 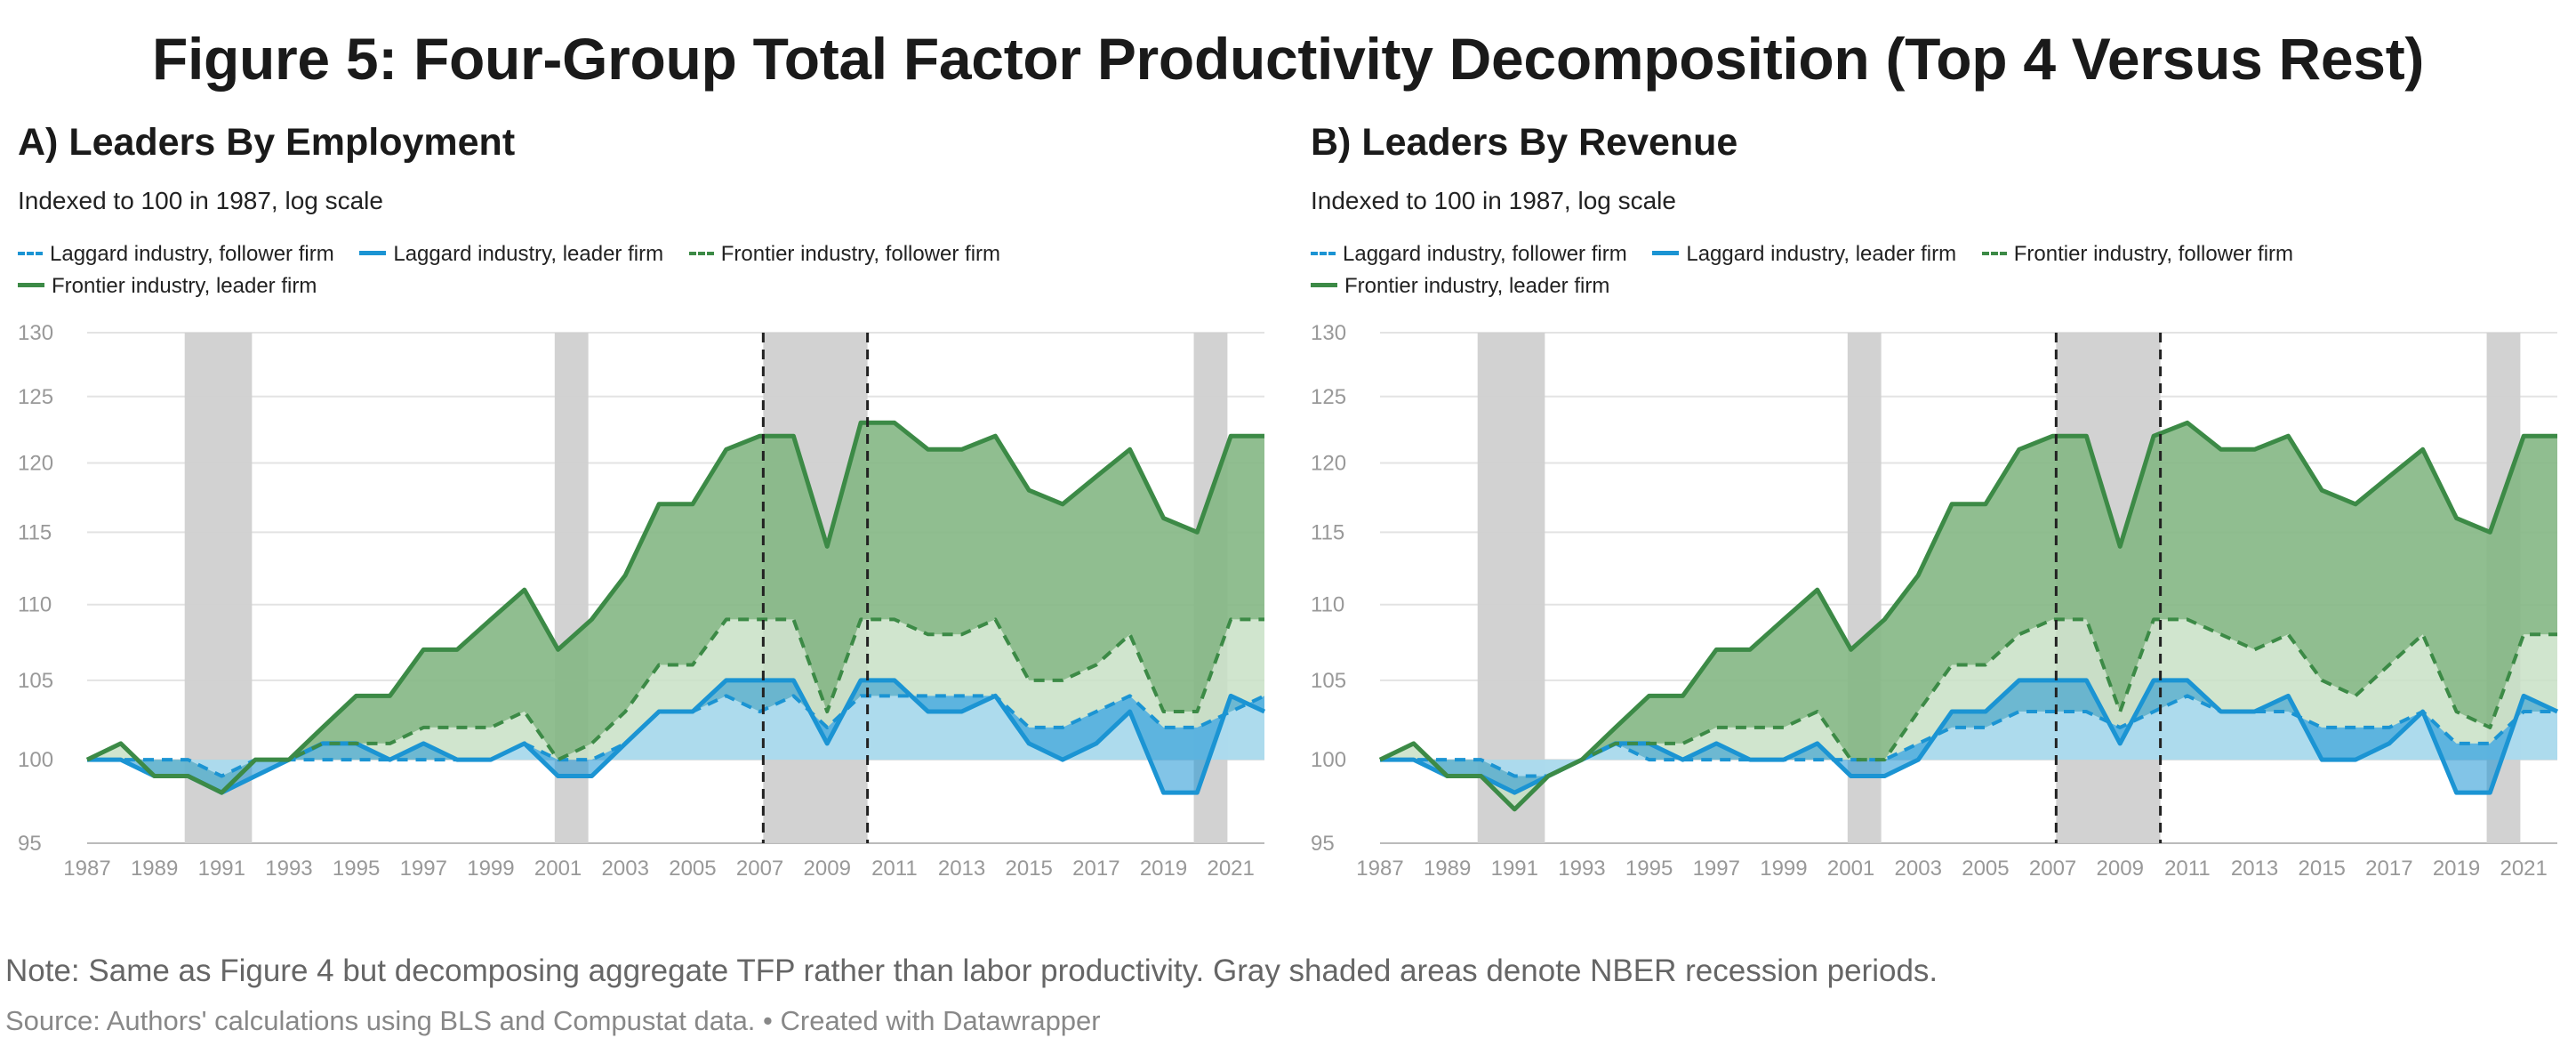 I want to click on series-line-laggard-leader, so click(x=676, y=737).